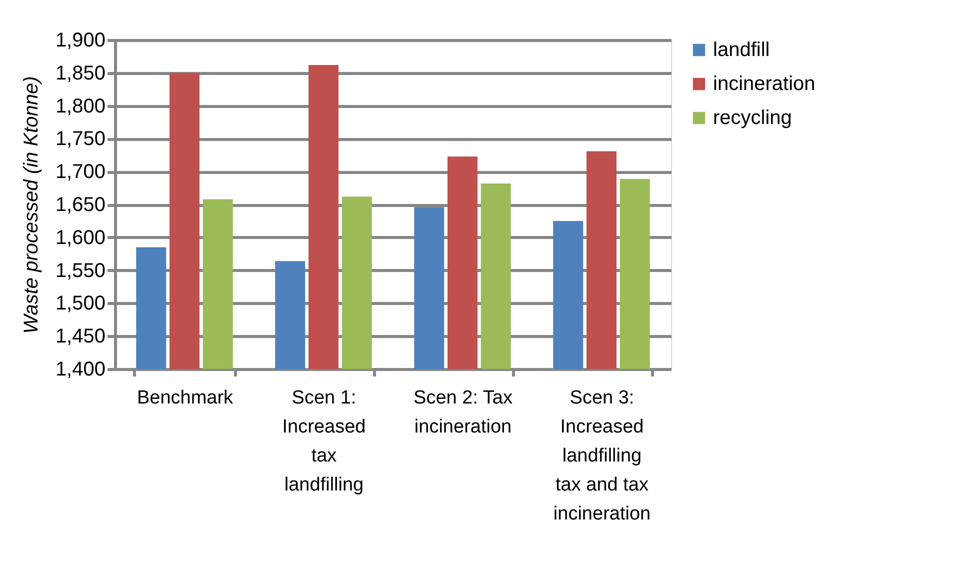 Image resolution: width=955 pixels, height=581 pixels. I want to click on x-tick-label: Benchmark, so click(185, 398).